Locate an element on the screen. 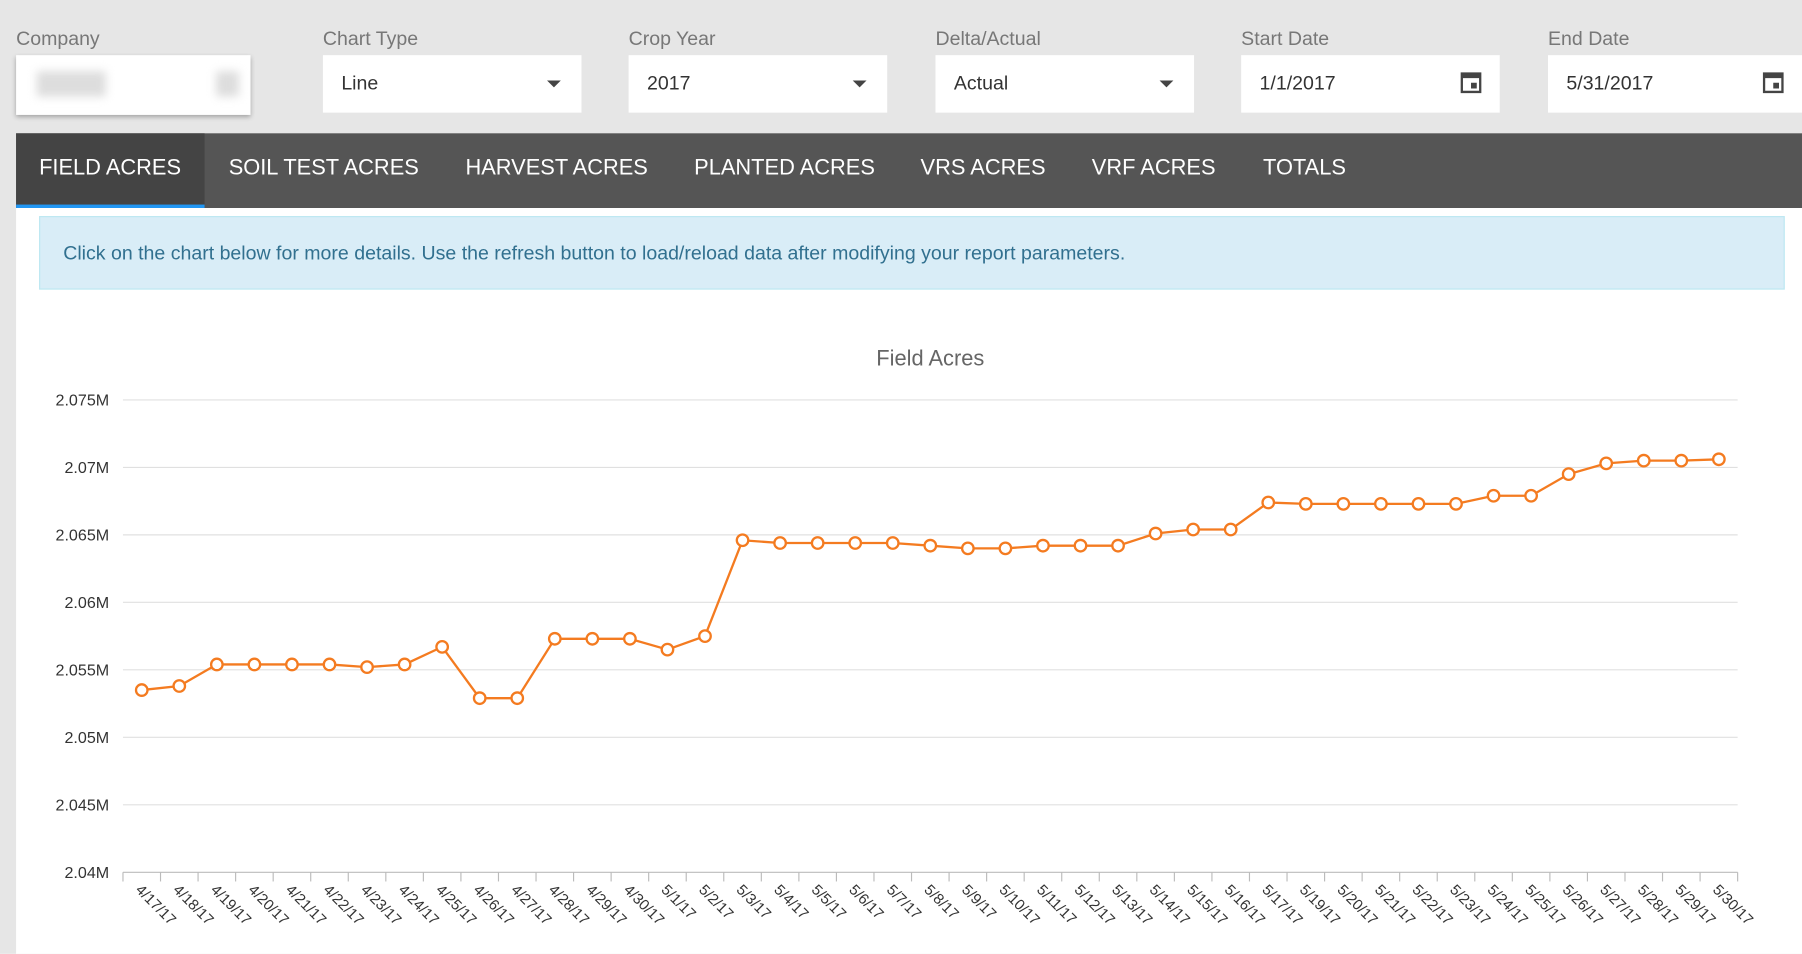 The height and width of the screenshot is (954, 1802). filter-input: 1/1/2017 is located at coordinates (1370, 84).